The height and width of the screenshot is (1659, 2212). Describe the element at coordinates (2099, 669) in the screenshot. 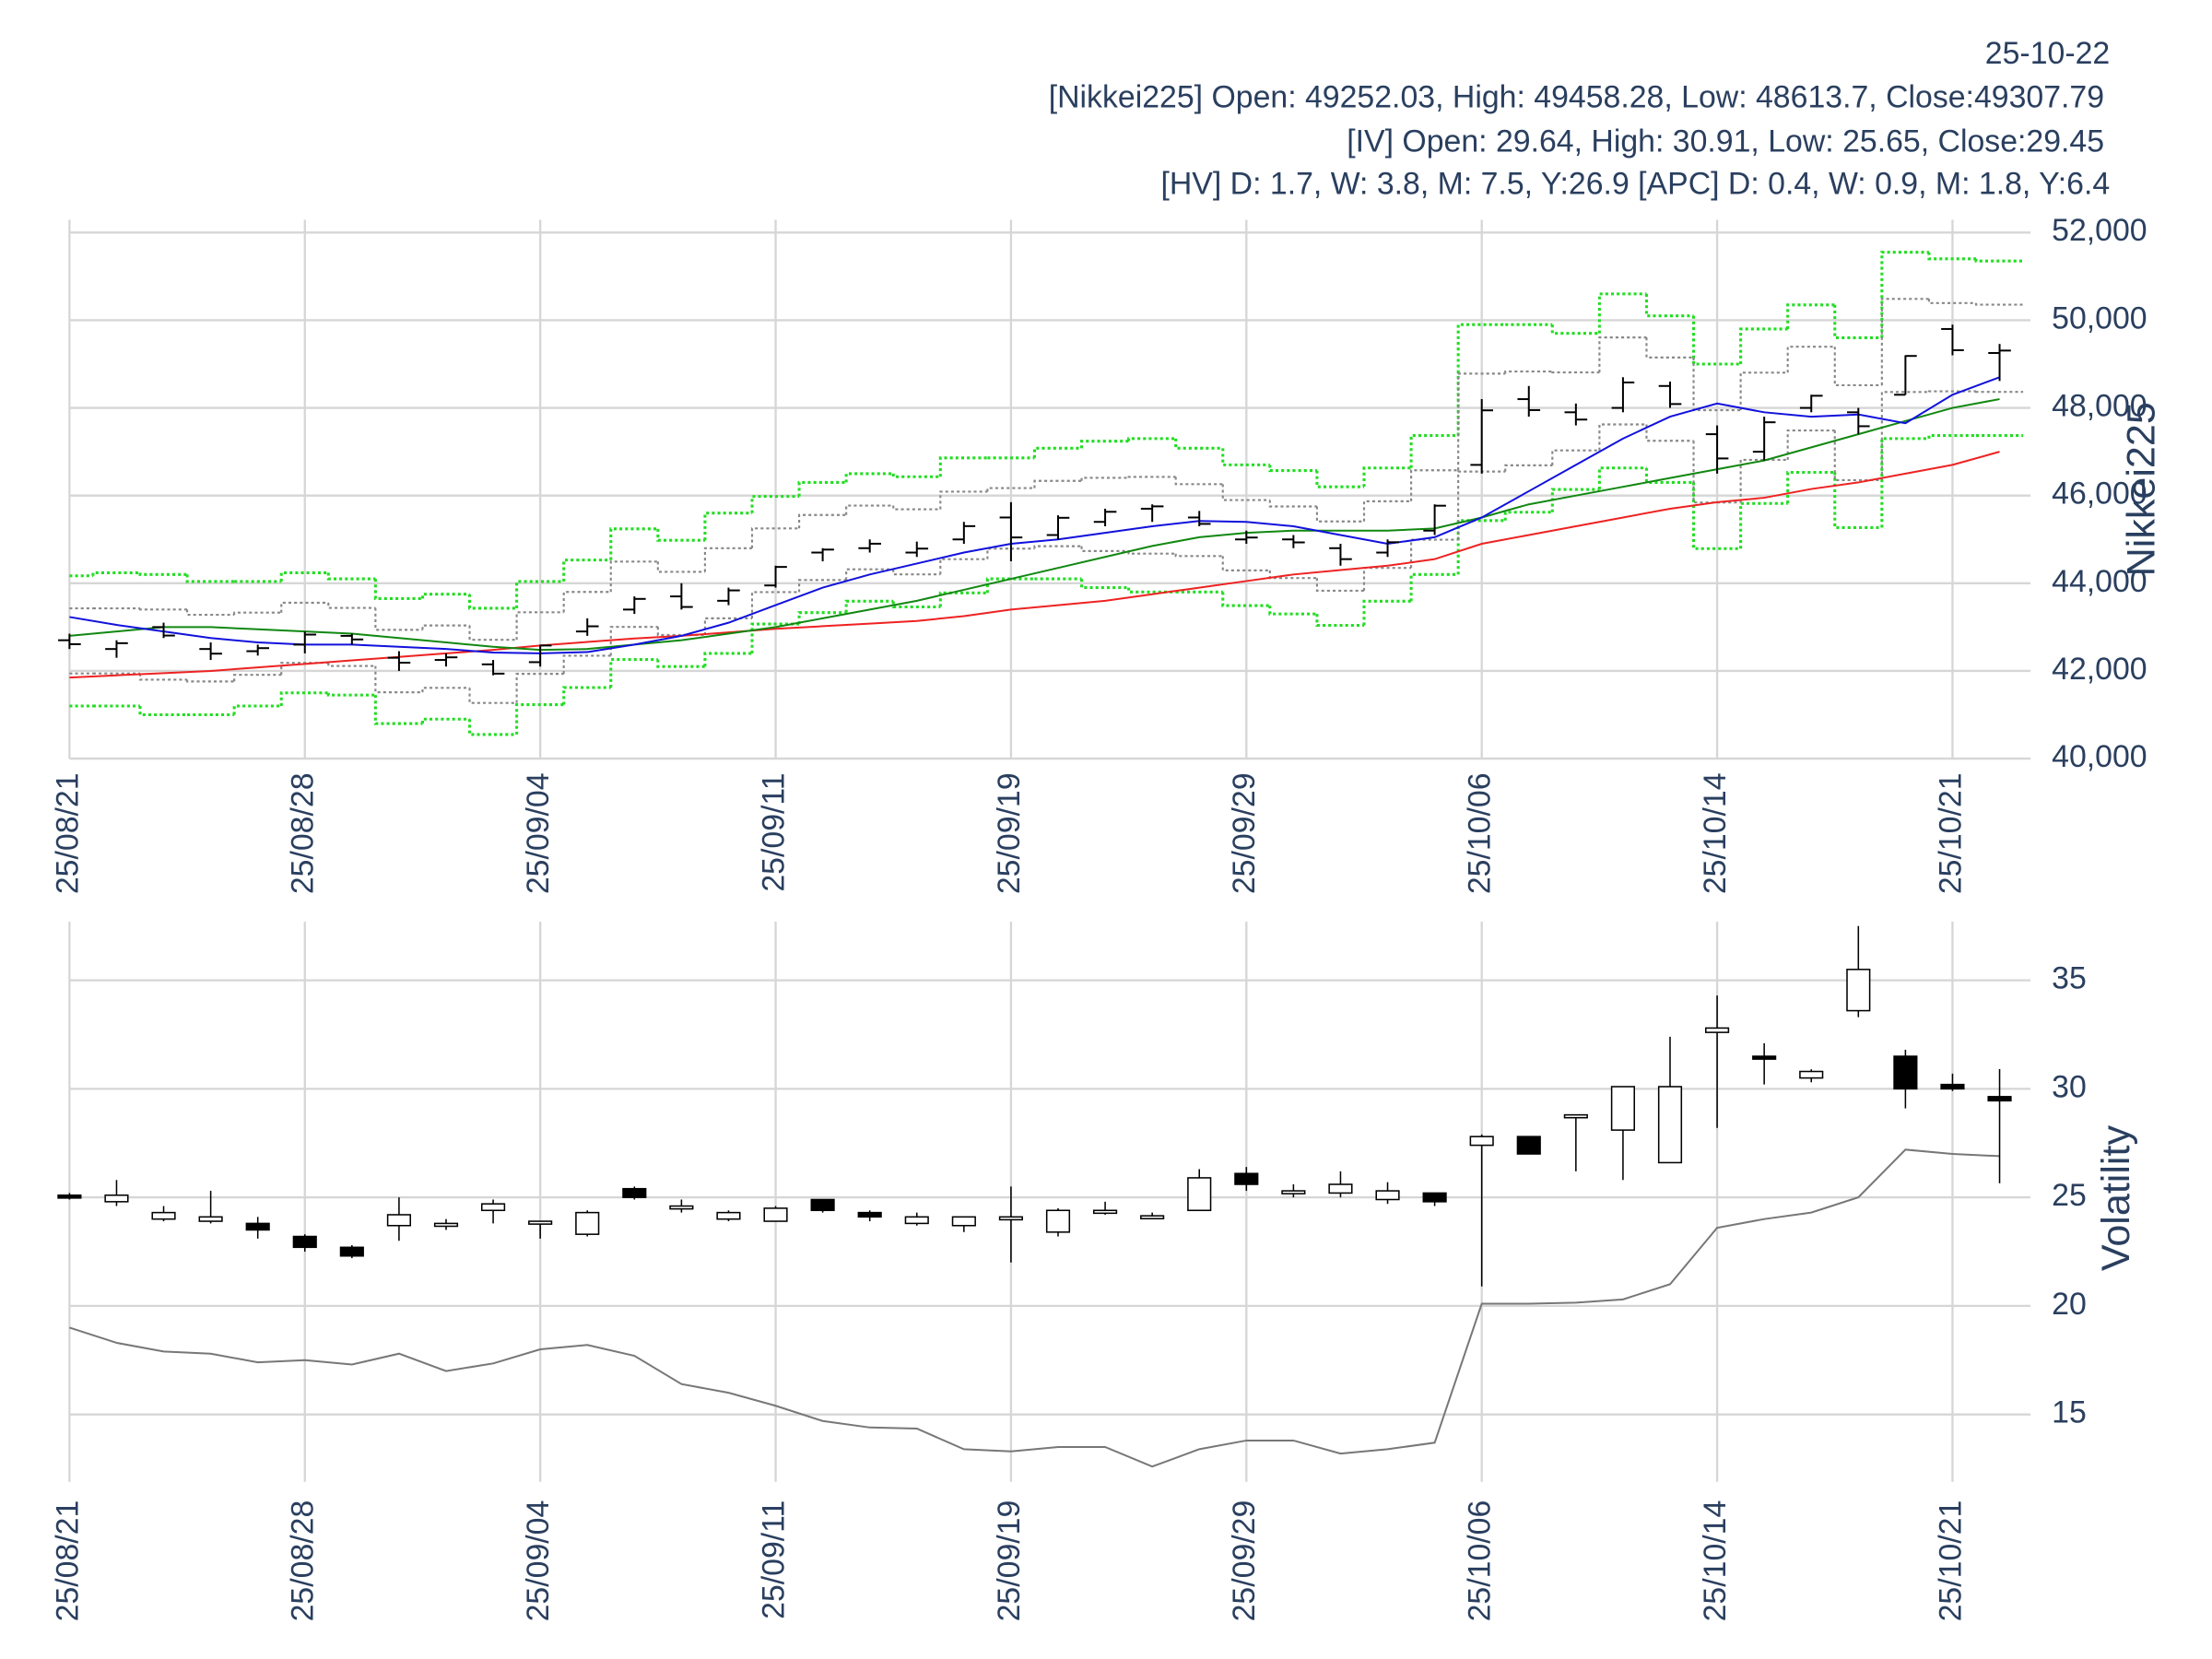

I see `y-tick-label: 42,000` at that location.